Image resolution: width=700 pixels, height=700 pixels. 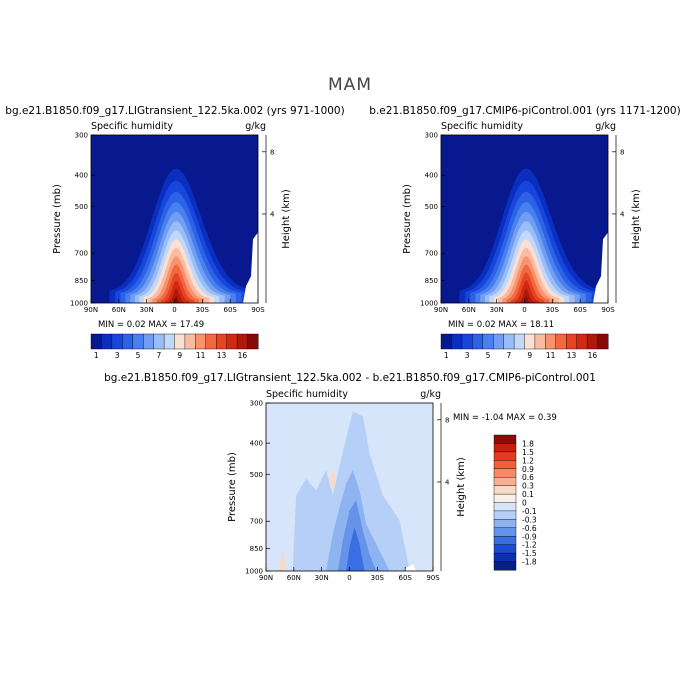 What do you see at coordinates (529, 545) in the screenshot?
I see `colorbar-label: -1.2` at bounding box center [529, 545].